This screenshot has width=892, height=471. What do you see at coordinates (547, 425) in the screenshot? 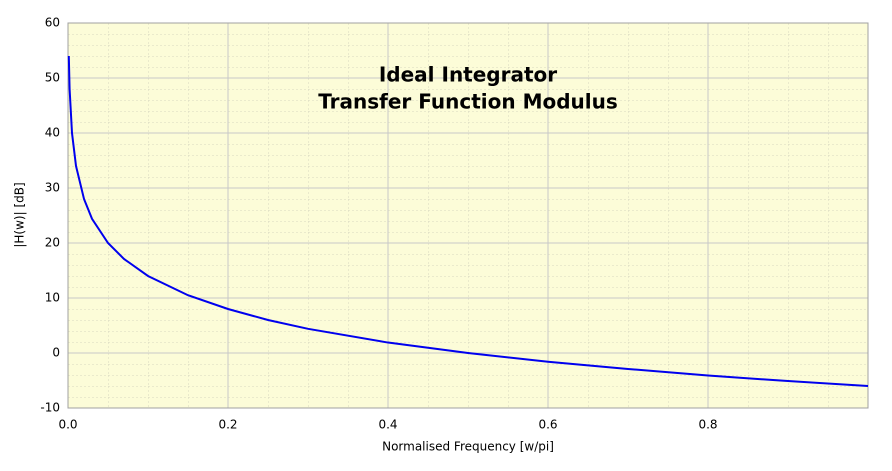
I see `x-tick-label: 0.6` at bounding box center [547, 425].